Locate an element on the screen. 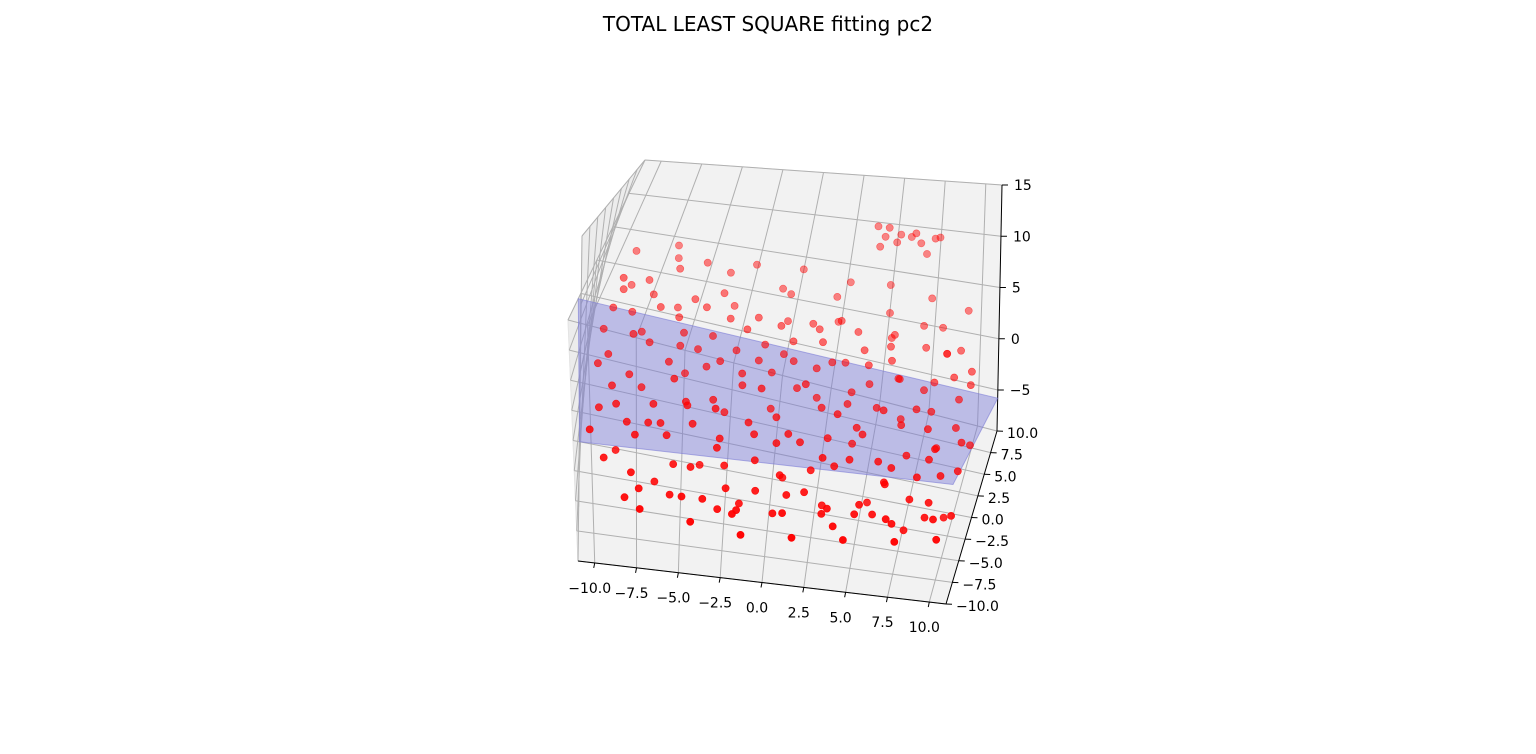 This screenshot has width=1536, height=754. y-tick-5-label: 2.5 is located at coordinates (999, 499).